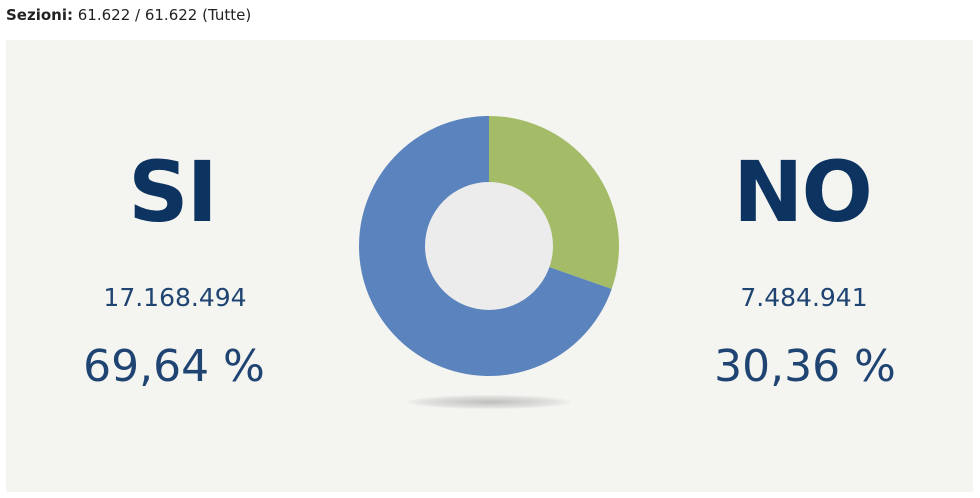 Image resolution: width=980 pixels, height=498 pixels. I want to click on no-votes: 7.484.941, so click(804, 297).